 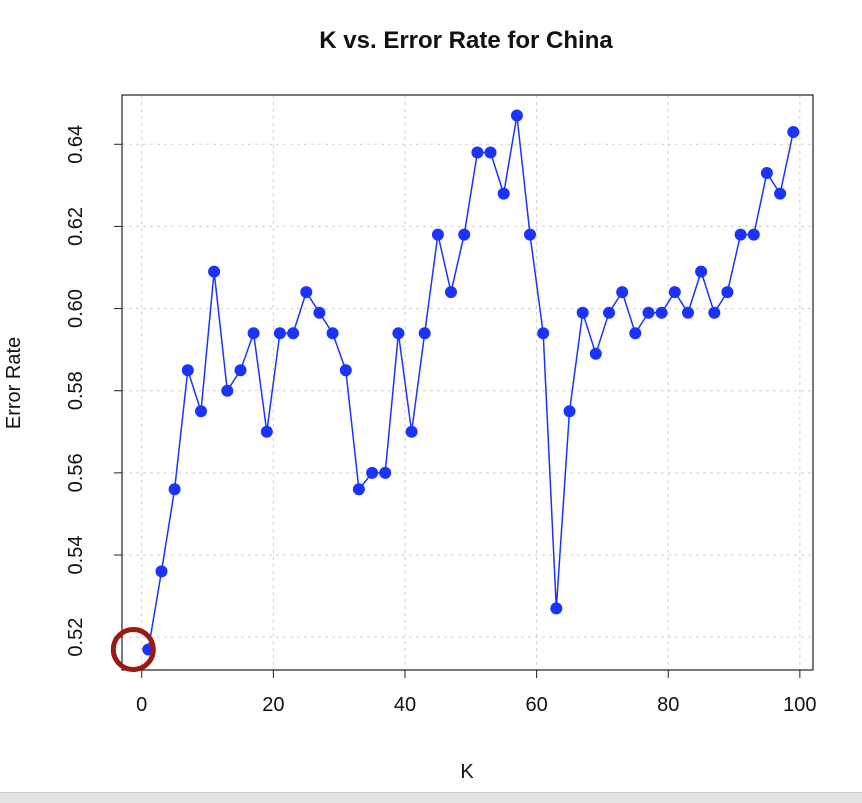 I want to click on y-tick-label: 0.64, so click(x=76, y=144).